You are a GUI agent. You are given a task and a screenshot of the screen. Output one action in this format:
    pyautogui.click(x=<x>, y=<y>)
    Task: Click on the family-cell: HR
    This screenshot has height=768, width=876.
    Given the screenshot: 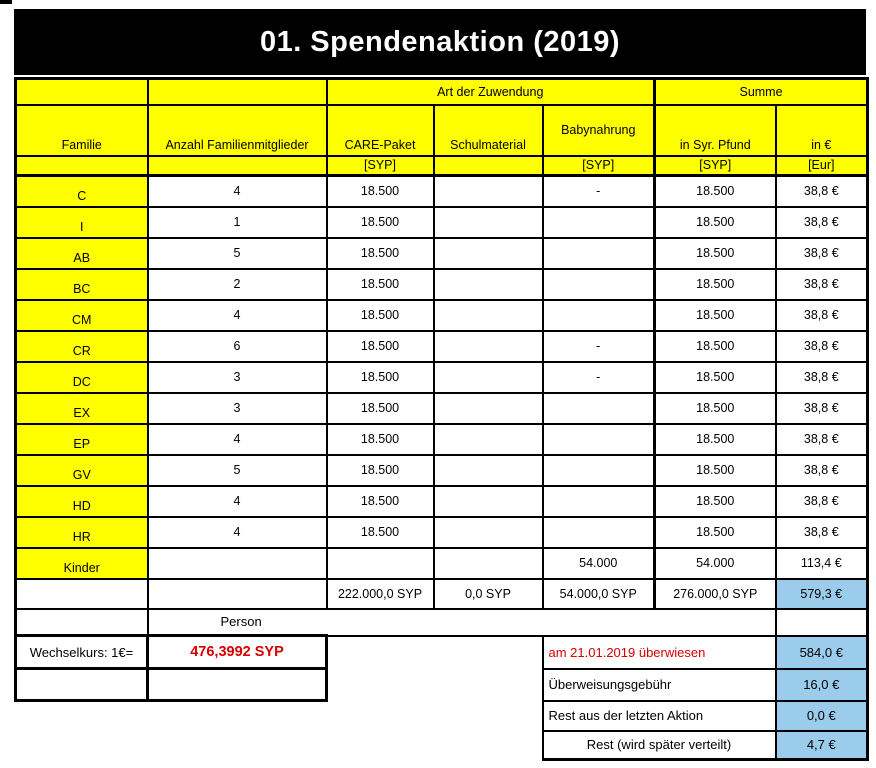 What is the action you would take?
    pyautogui.click(x=81, y=532)
    